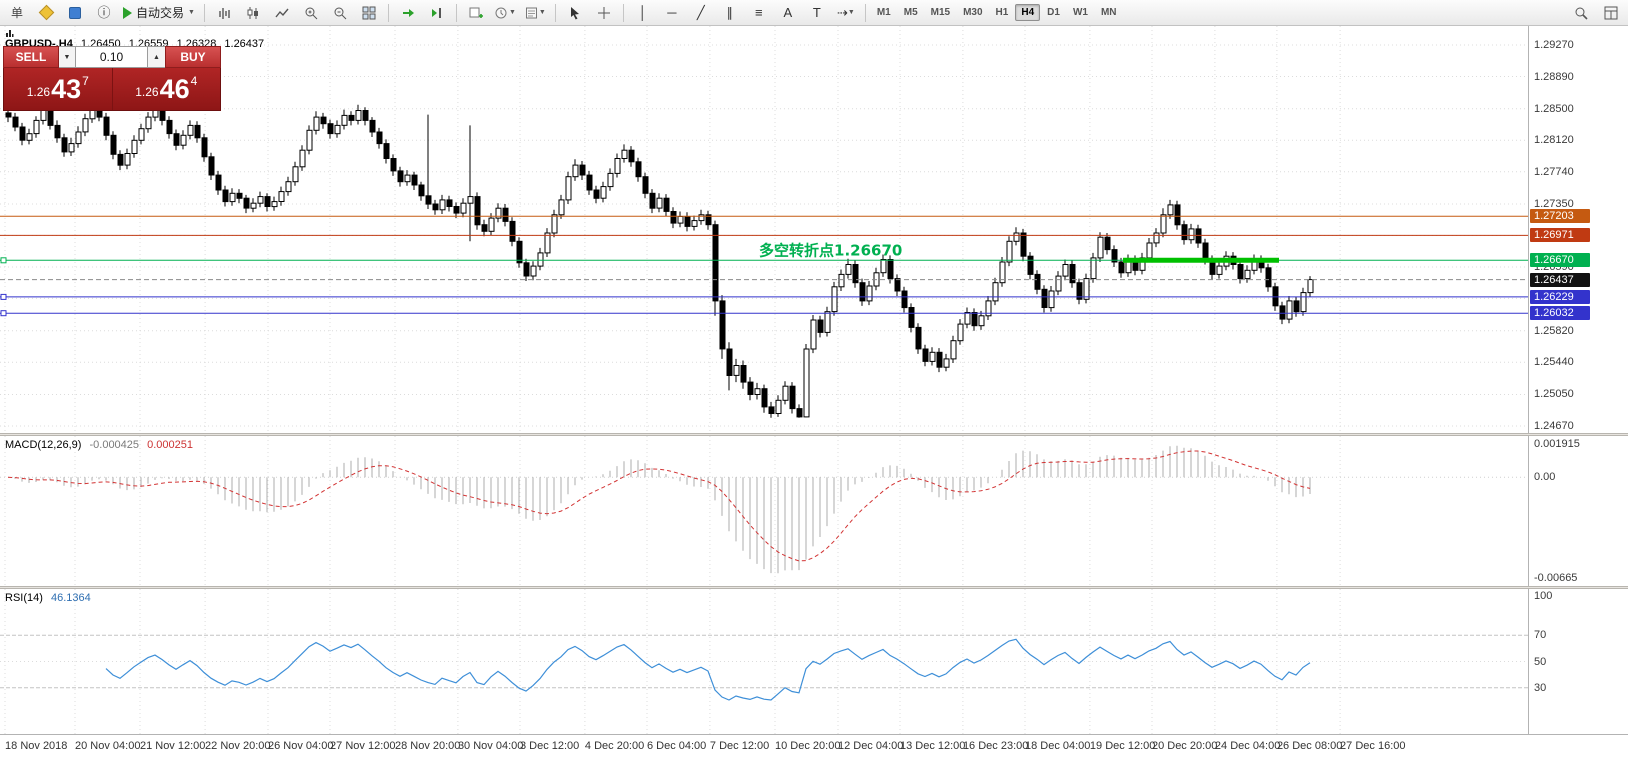 This screenshot has height=772, width=1628. Describe the element at coordinates (973, 12) in the screenshot. I see `timeframe-button-M30: M30` at that location.